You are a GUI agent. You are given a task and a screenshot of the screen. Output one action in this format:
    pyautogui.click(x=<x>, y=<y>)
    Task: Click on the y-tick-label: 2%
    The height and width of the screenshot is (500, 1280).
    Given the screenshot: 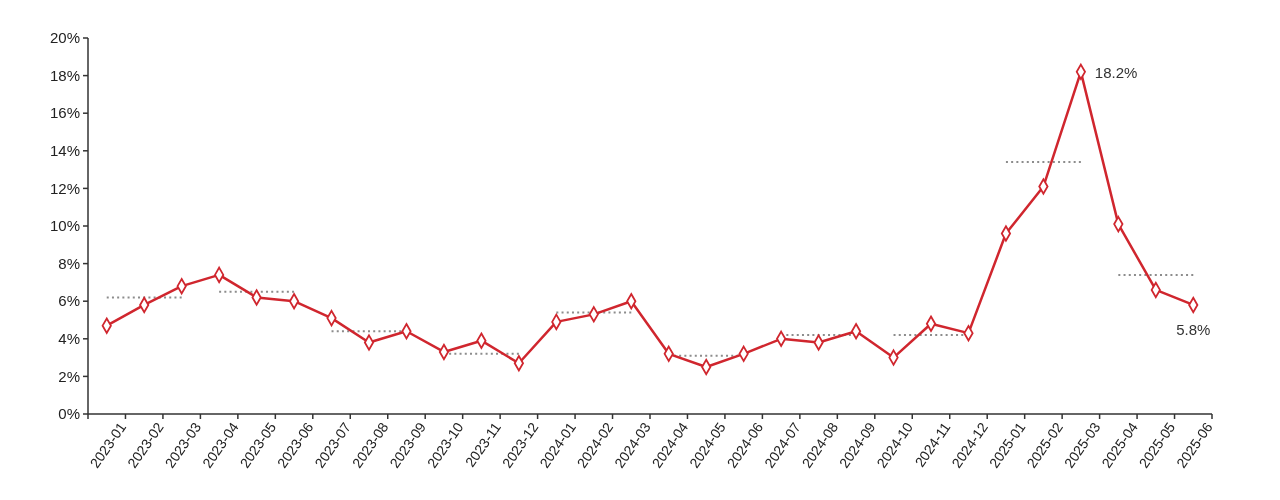 What is the action you would take?
    pyautogui.click(x=69, y=376)
    